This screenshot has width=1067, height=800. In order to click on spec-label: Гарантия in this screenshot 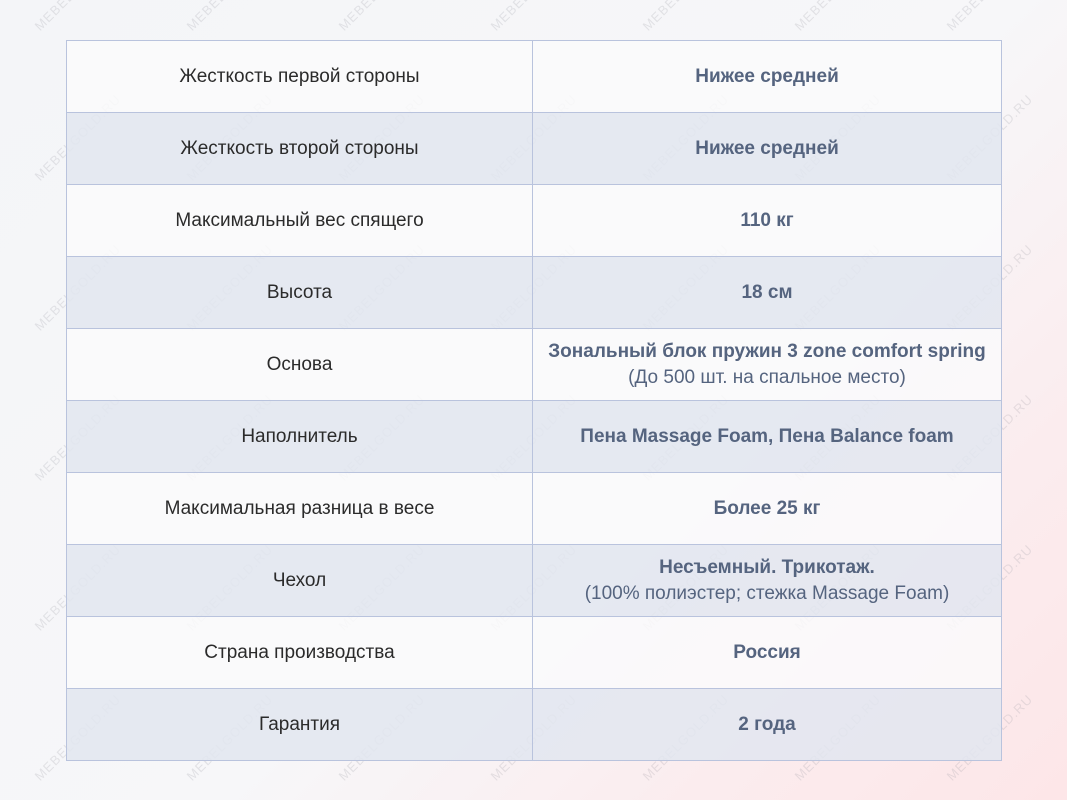, I will do `click(299, 724)`.